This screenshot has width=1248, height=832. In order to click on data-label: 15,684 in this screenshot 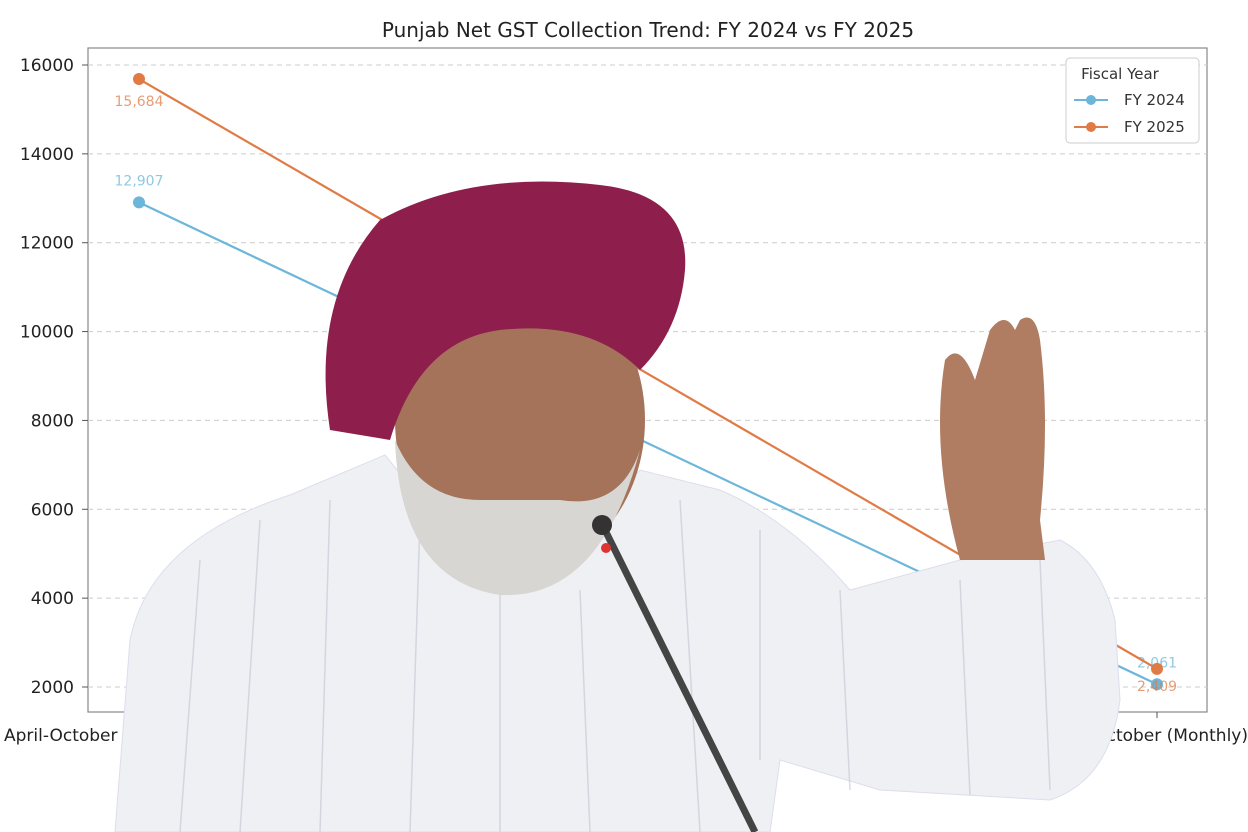, I will do `click(139, 102)`.